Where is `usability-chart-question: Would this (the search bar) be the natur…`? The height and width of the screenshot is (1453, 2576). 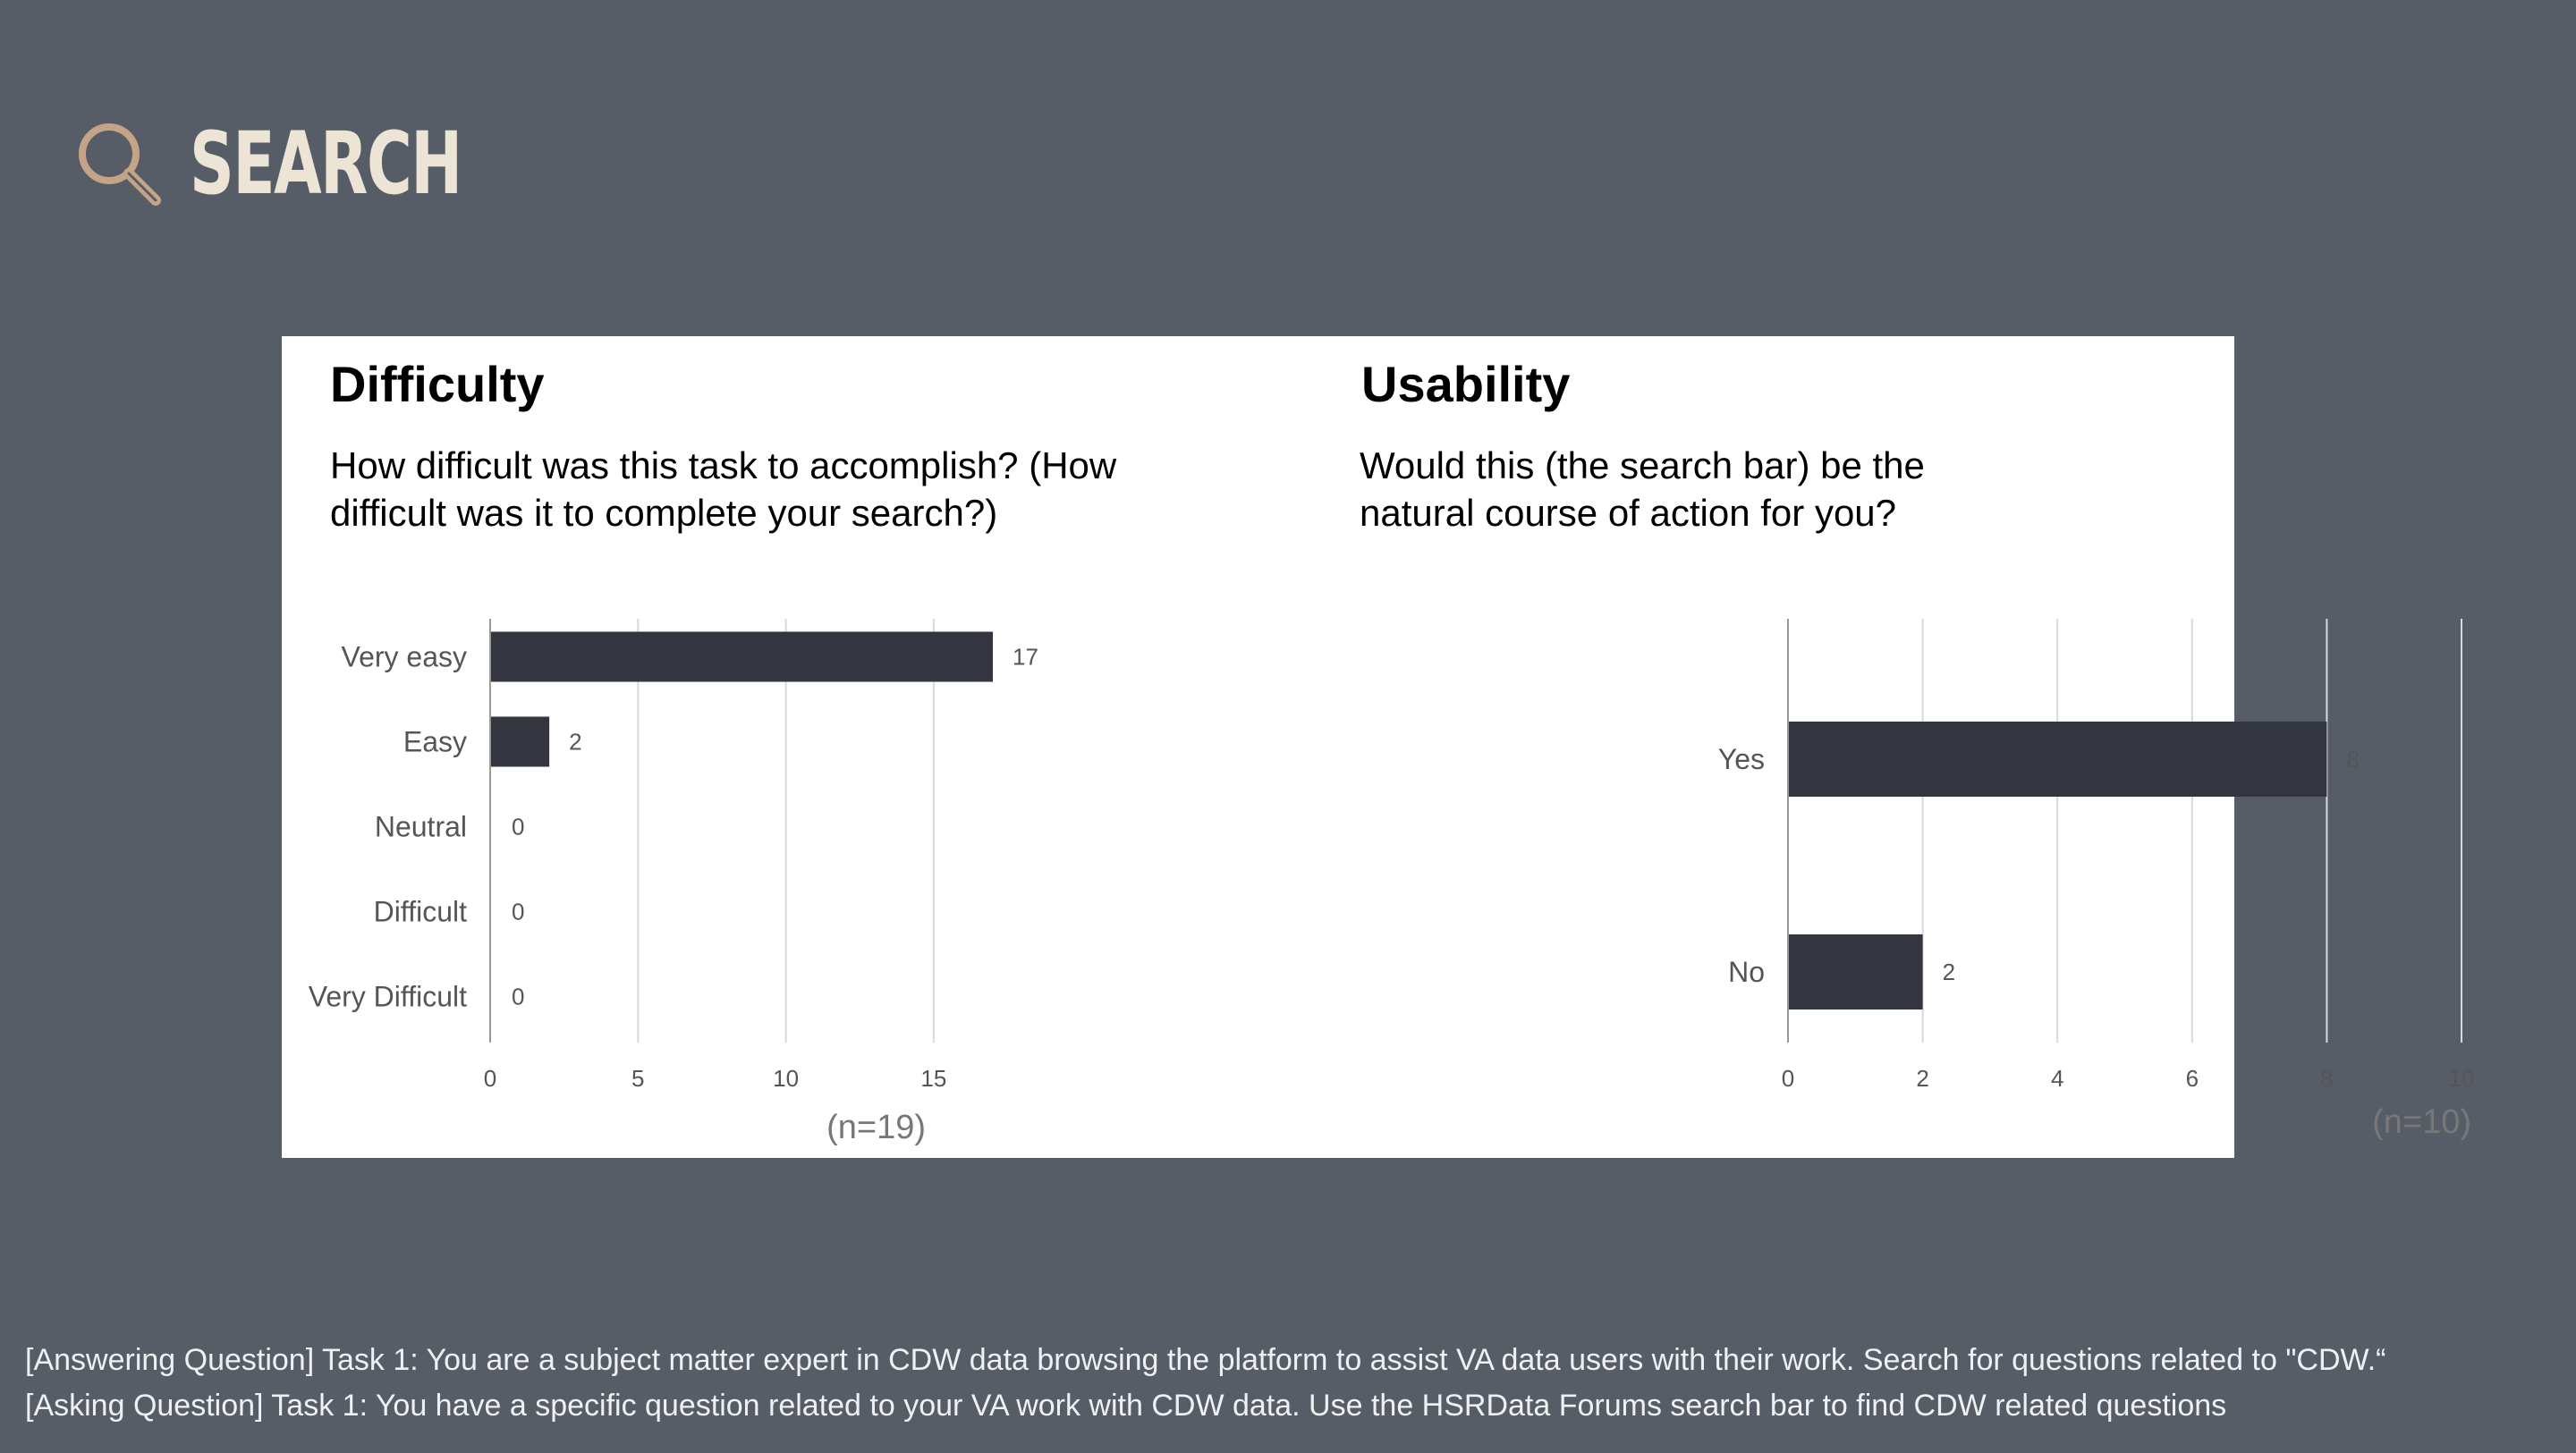
usability-chart-question: Would this (the search bar) be the natur… is located at coordinates (1642, 489).